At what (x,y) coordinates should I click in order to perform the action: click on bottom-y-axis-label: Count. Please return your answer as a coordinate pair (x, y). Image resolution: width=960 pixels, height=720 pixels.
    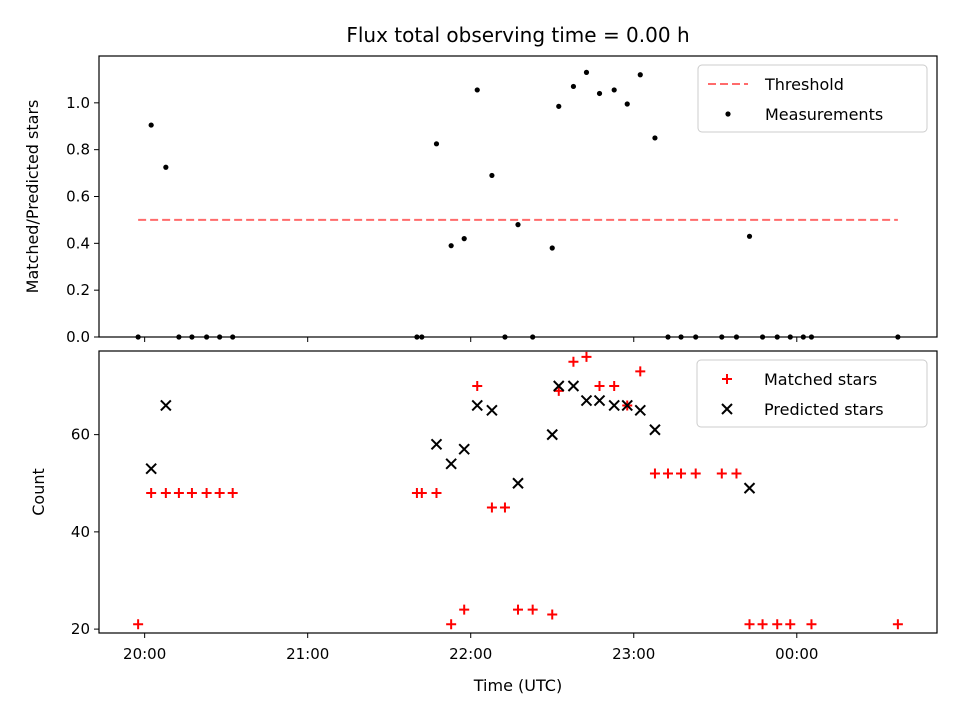
    Looking at the image, I should click on (38, 492).